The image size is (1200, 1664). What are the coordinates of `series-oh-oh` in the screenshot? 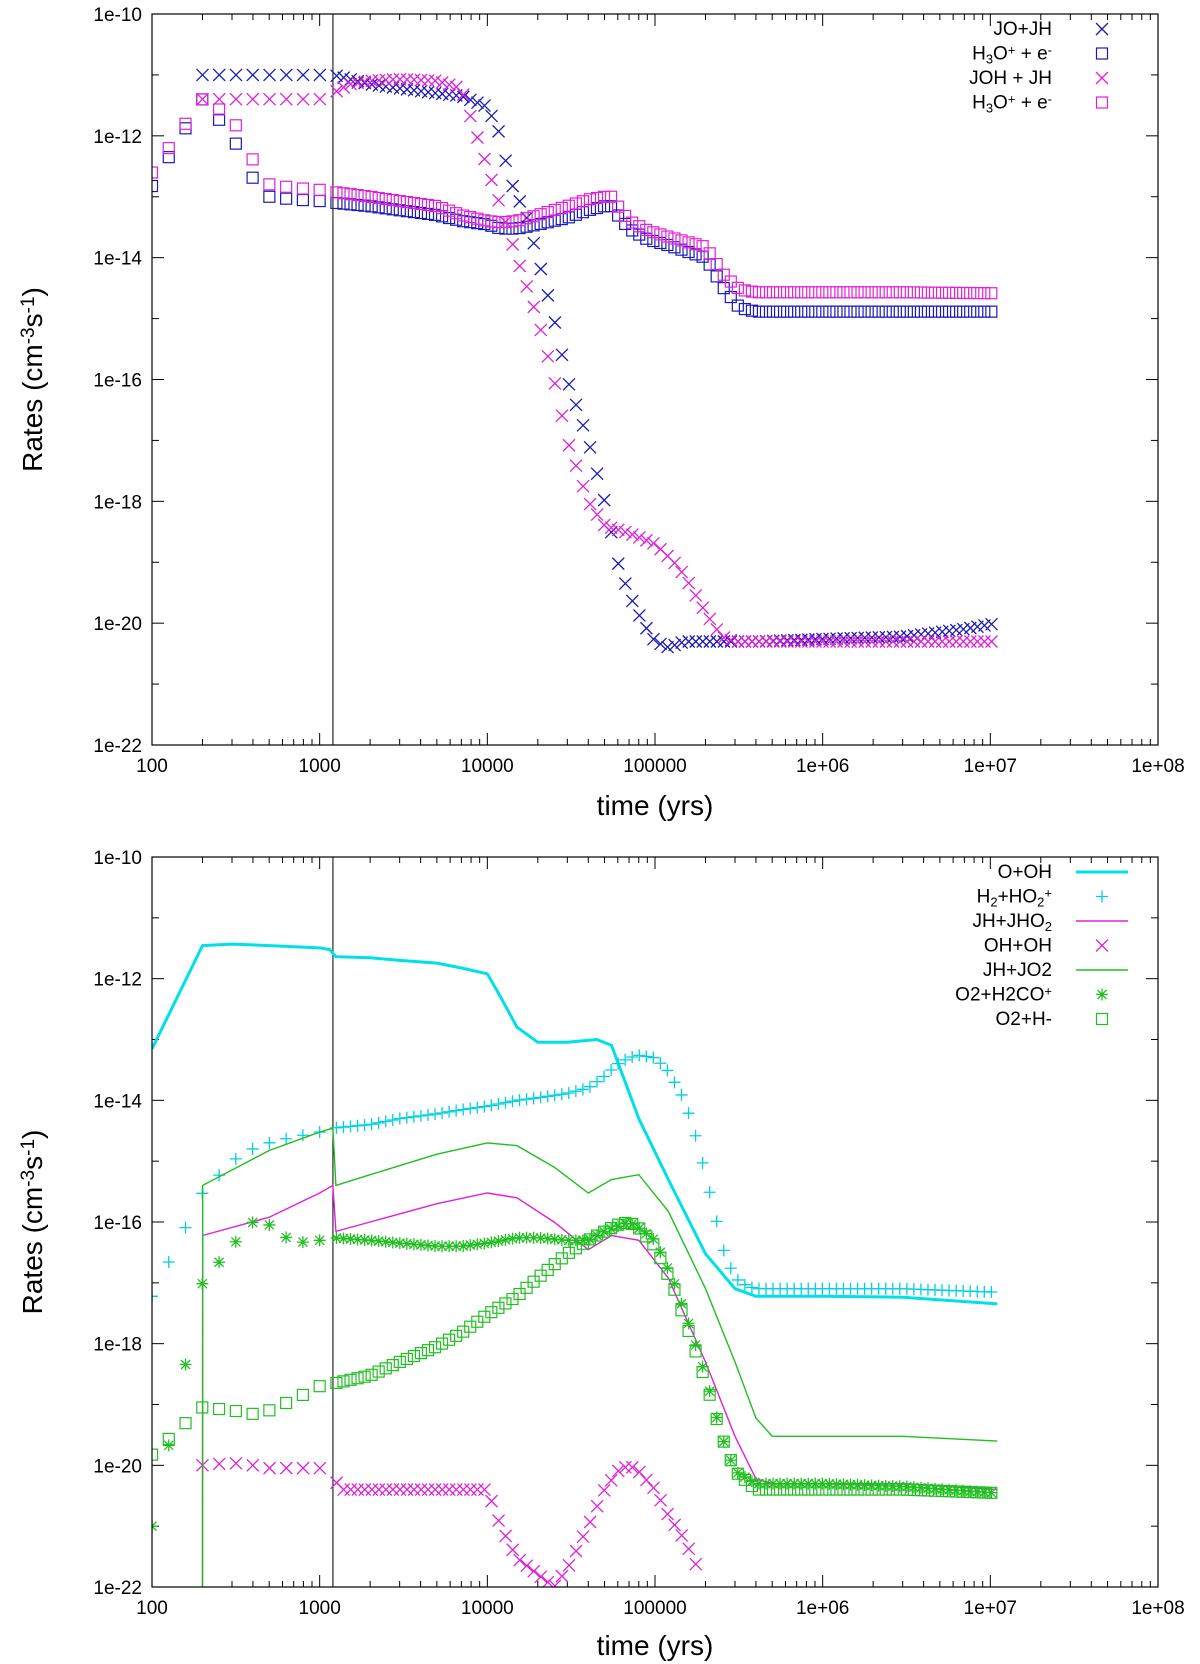 It's located at (449, 1521).